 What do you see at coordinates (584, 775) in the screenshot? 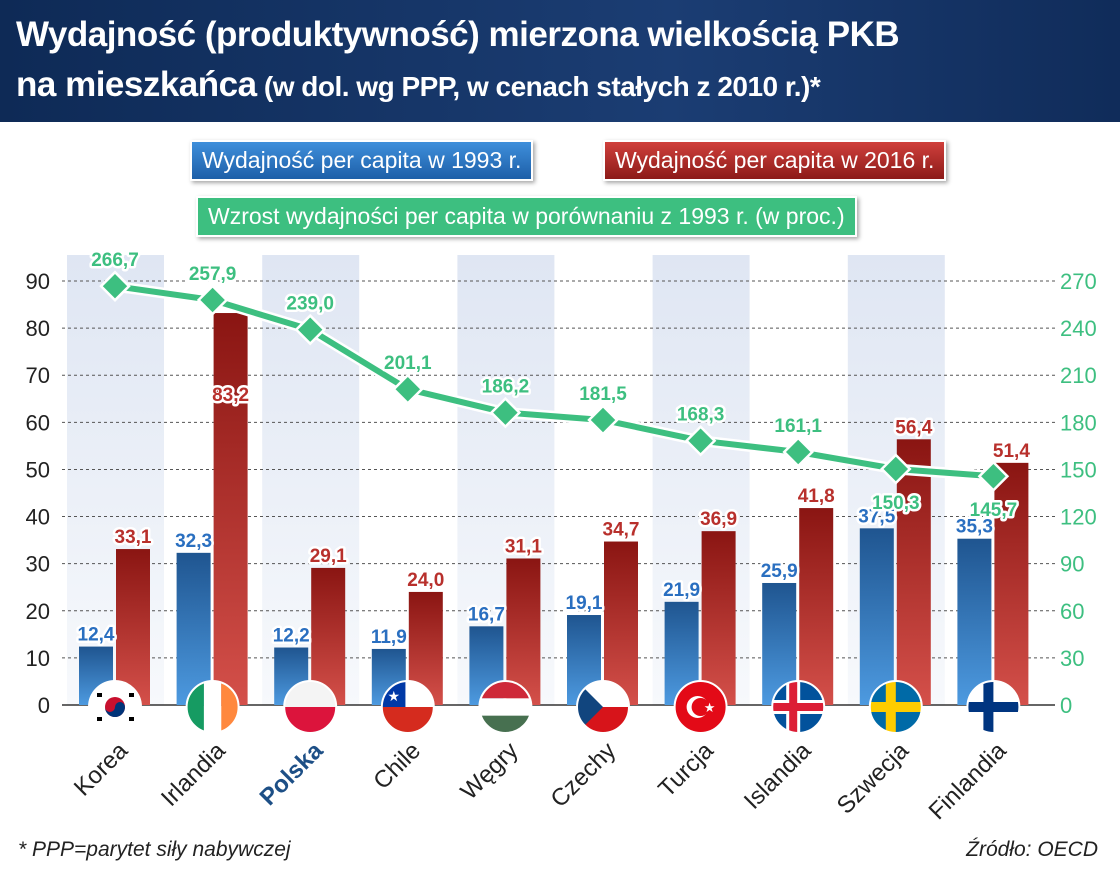
I see `category-label: Czechy` at bounding box center [584, 775].